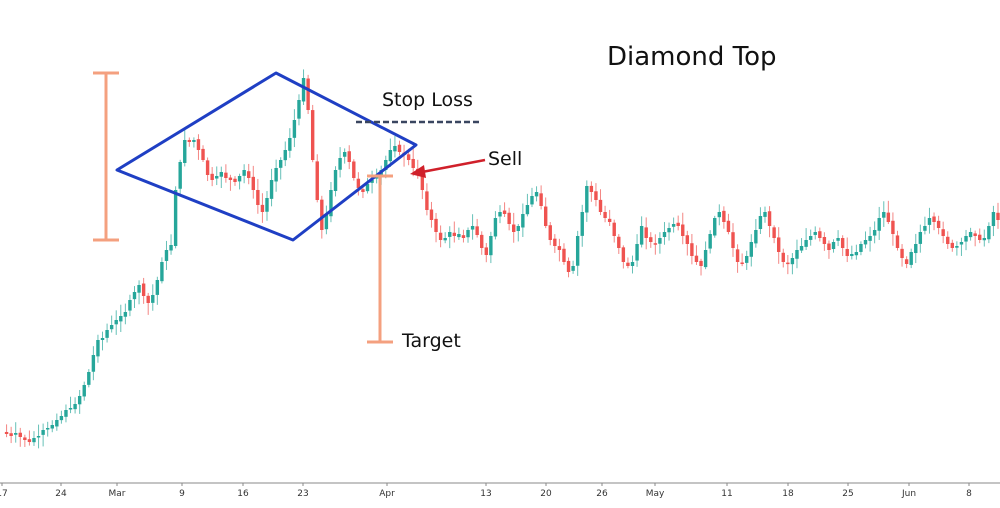 Image resolution: width=1000 pixels, height=508 pixels. What do you see at coordinates (655, 494) in the screenshot?
I see `x-axis-tick-label: May` at bounding box center [655, 494].